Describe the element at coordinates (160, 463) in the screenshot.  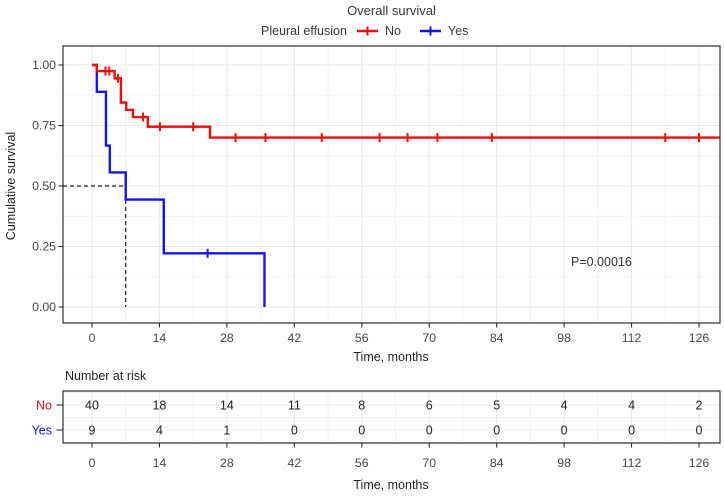
I see `risk-x-tick-label: 14` at that location.